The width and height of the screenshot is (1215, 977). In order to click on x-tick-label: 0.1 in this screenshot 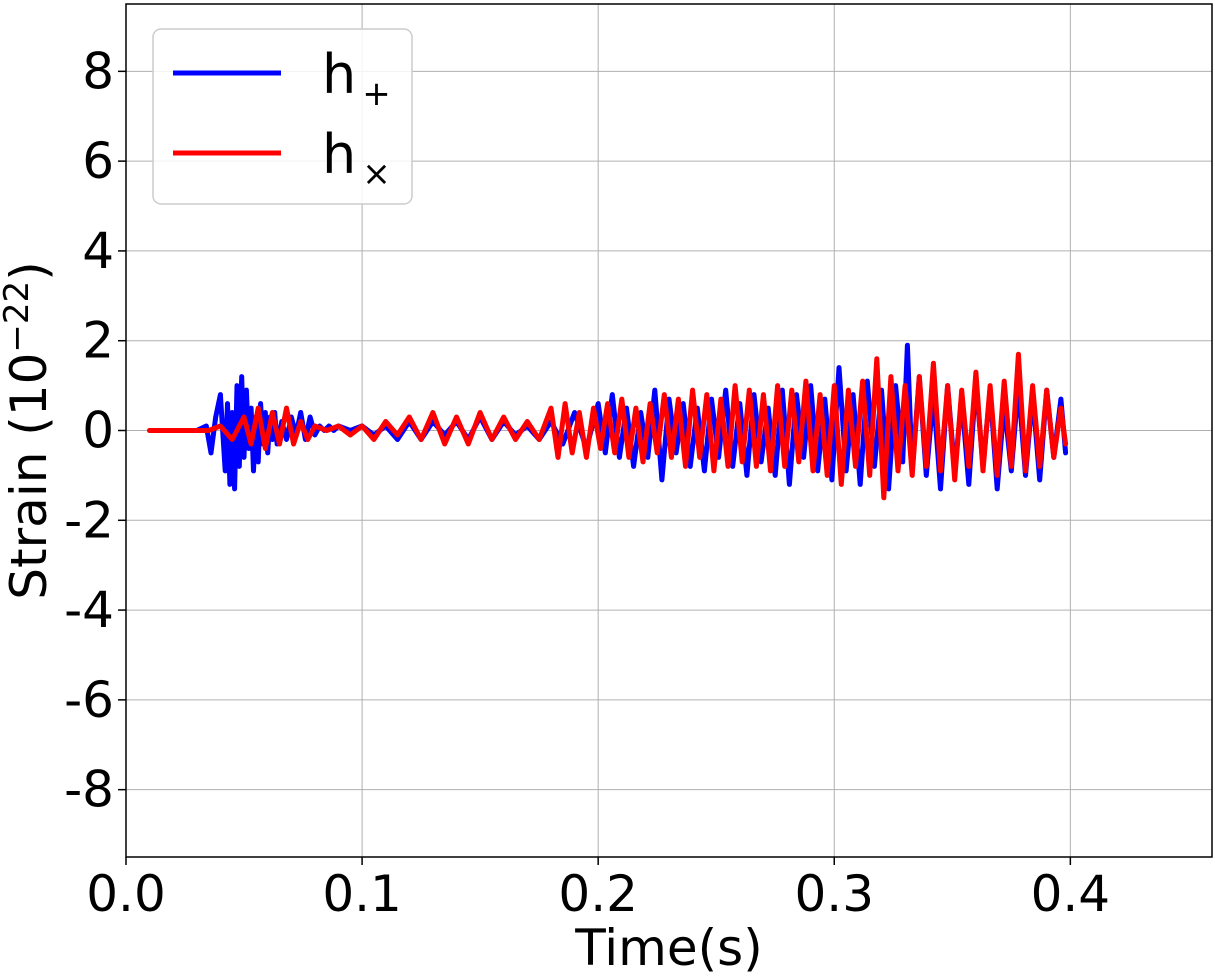, I will do `click(362, 894)`.